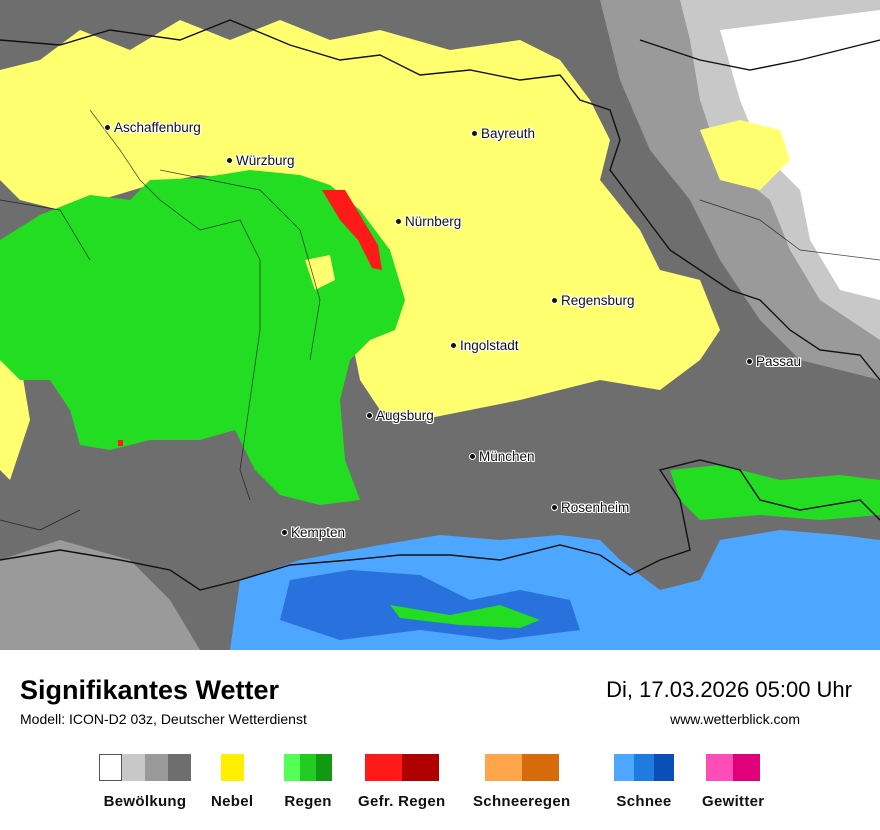 This screenshot has width=880, height=830. Describe the element at coordinates (522, 782) in the screenshot. I see `legend-schneeregen: Schneeregen` at that location.